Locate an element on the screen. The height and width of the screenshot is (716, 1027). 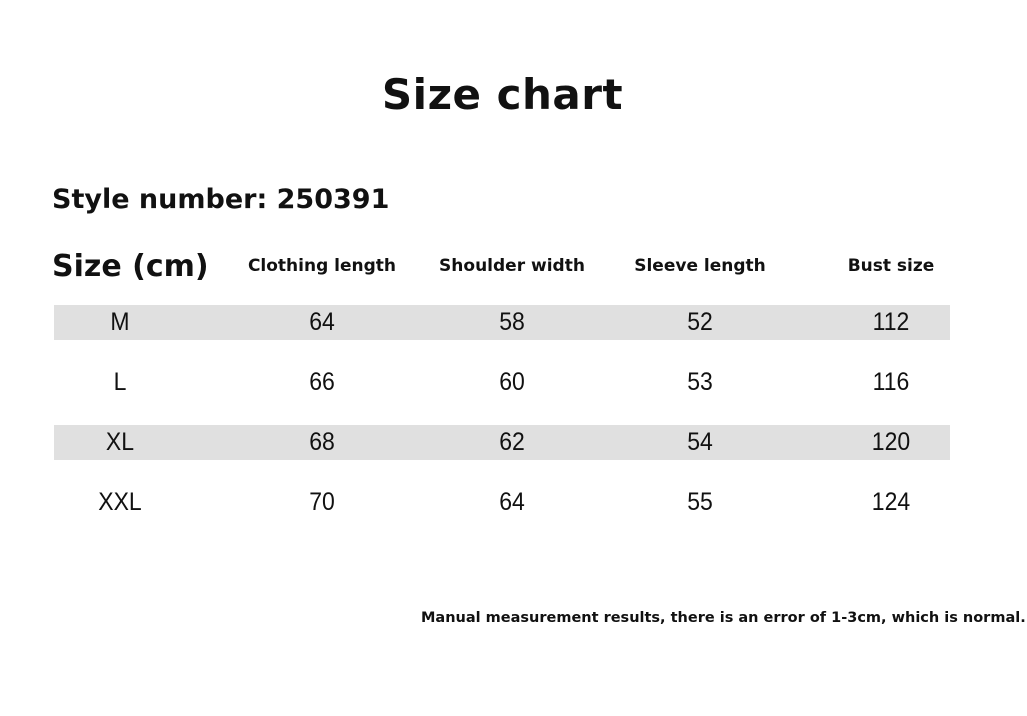
table-cell: 66 is located at coordinates (322, 382).